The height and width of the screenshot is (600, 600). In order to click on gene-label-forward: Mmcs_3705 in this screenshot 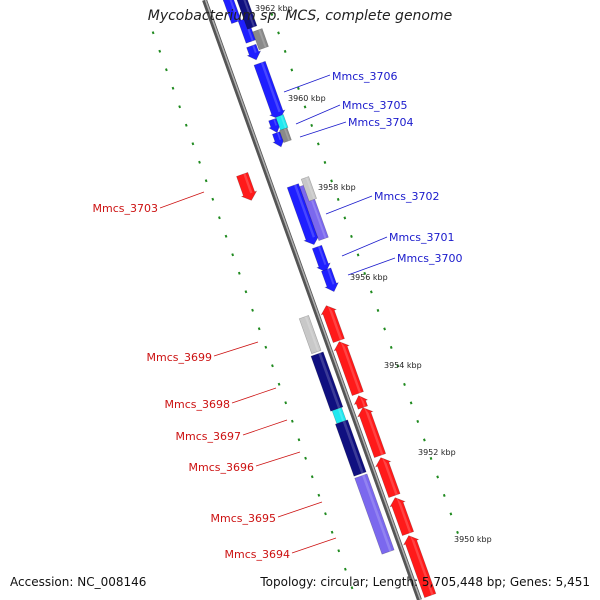, I will do `click(374, 105)`.